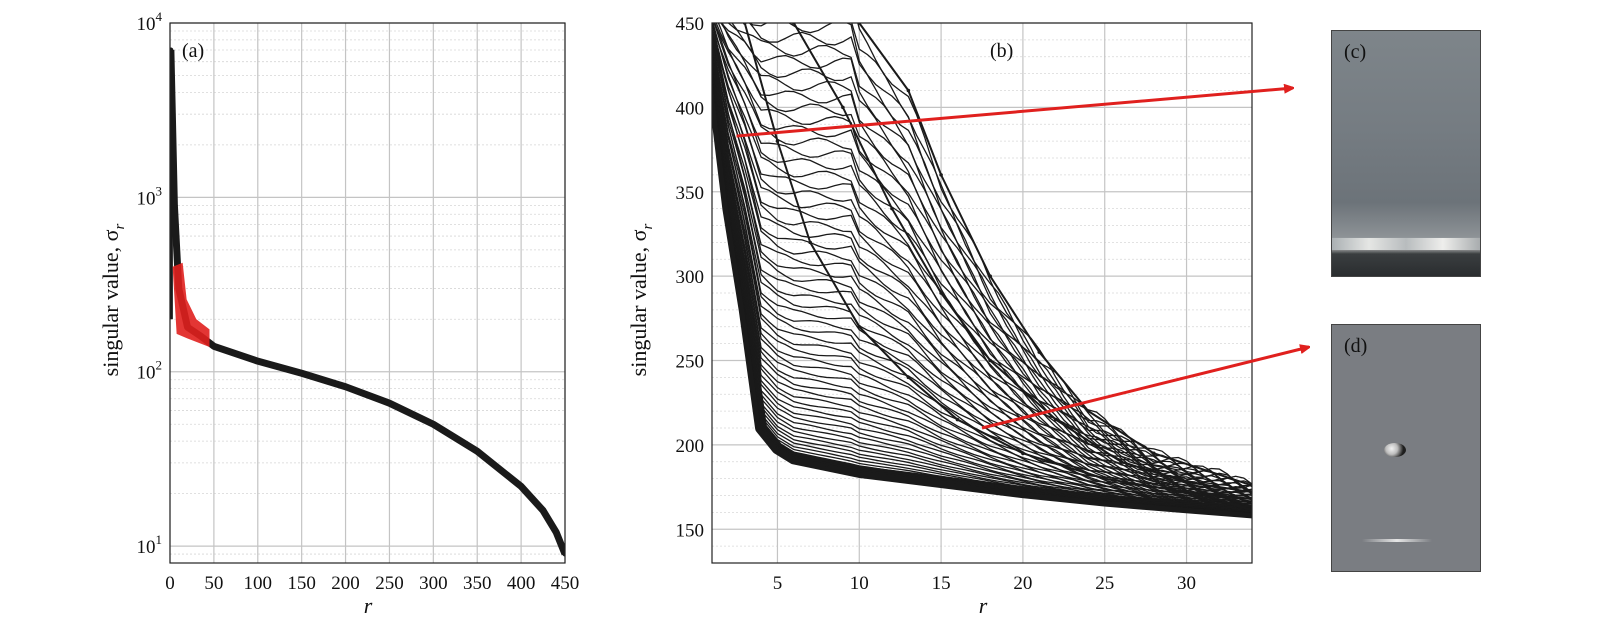 The width and height of the screenshot is (1600, 637). What do you see at coordinates (778, 583) in the screenshot?
I see `chart-b-x-tick-label: 5` at bounding box center [778, 583].